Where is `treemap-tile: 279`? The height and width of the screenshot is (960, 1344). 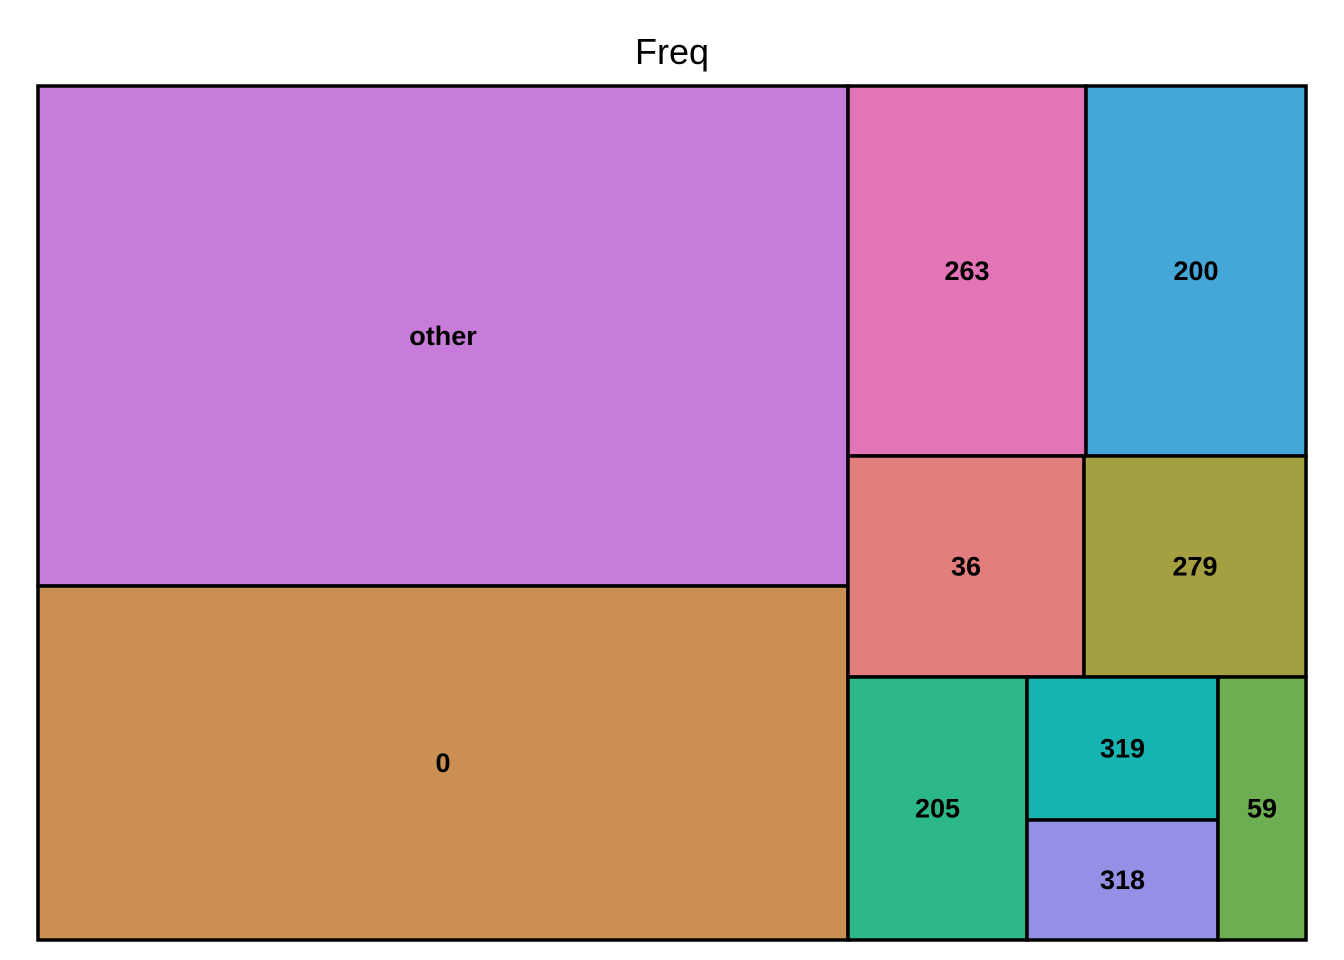
treemap-tile: 279 is located at coordinates (1195, 566).